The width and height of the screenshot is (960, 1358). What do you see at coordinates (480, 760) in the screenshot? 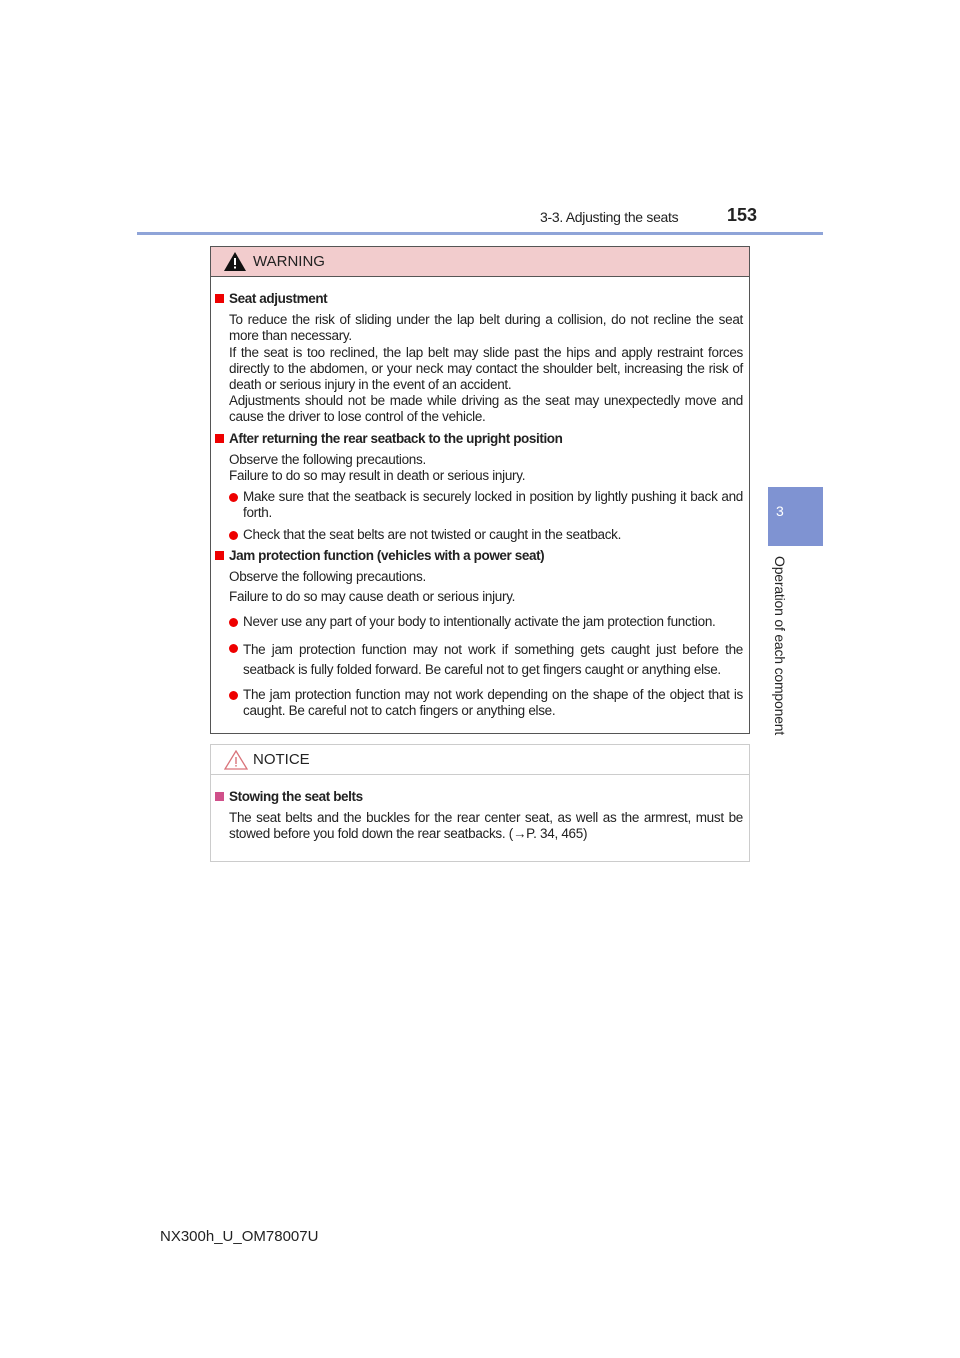
I see `notice-header: NOTICE` at bounding box center [480, 760].